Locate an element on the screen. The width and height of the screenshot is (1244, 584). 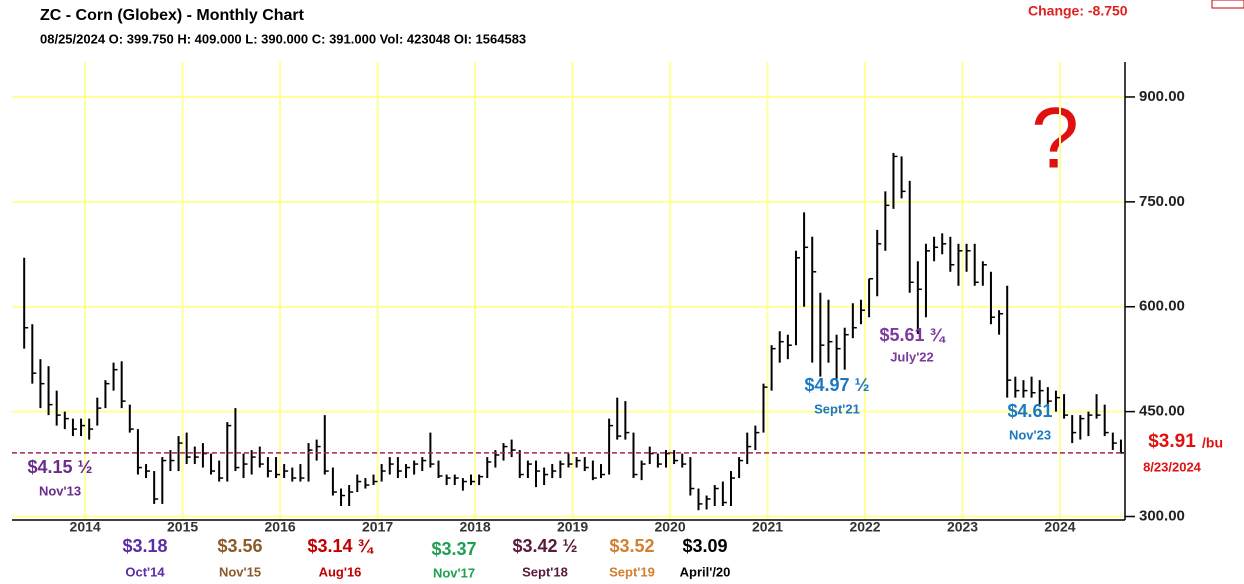
annotation-price: $3.42 ½ is located at coordinates (544, 546).